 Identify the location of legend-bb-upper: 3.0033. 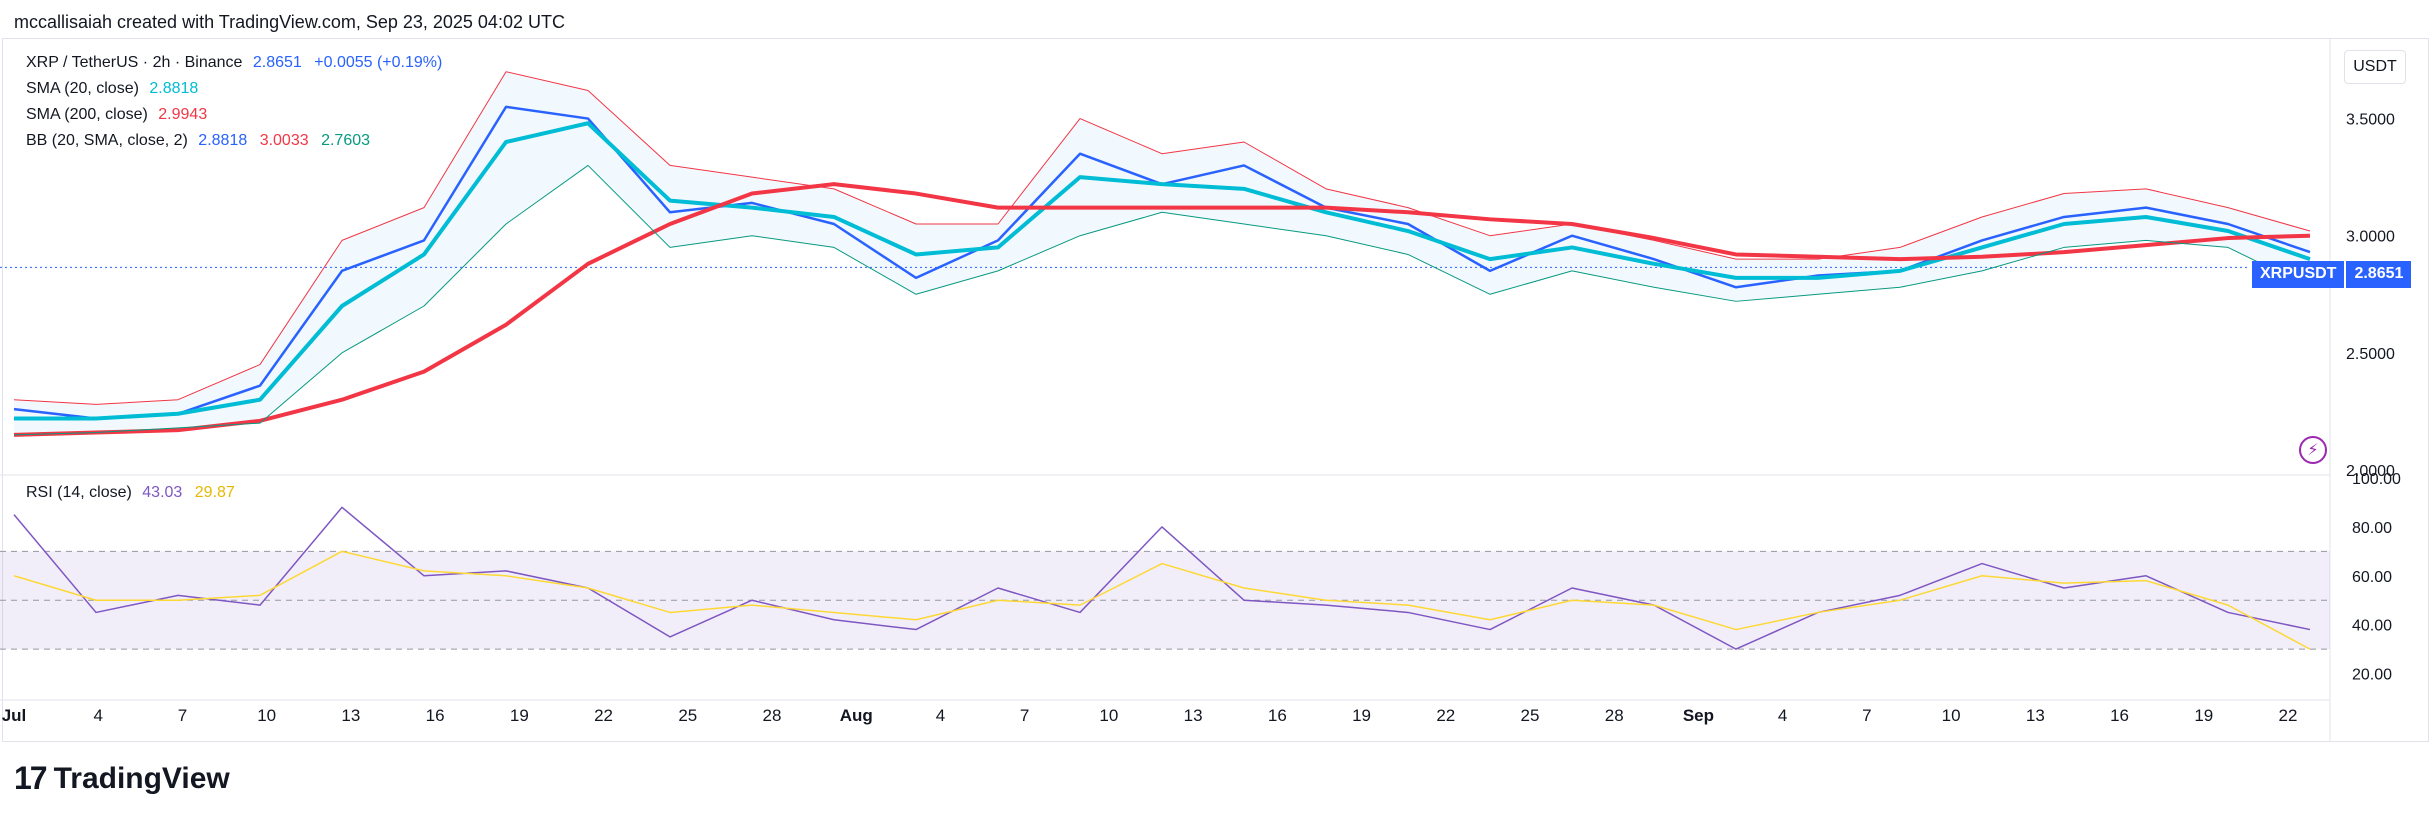
(284, 140).